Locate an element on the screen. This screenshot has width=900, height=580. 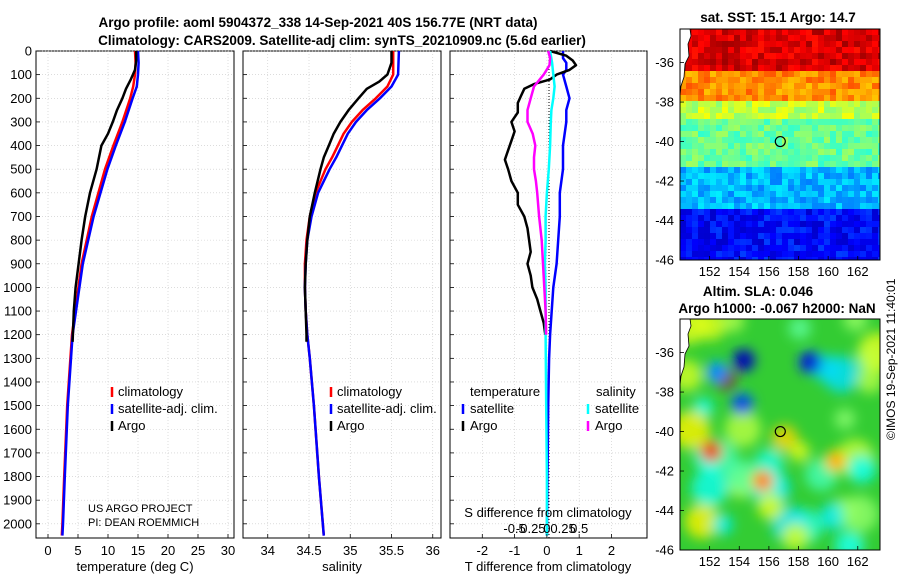
pressure-tick-label: 1700 is located at coordinates (17, 452).